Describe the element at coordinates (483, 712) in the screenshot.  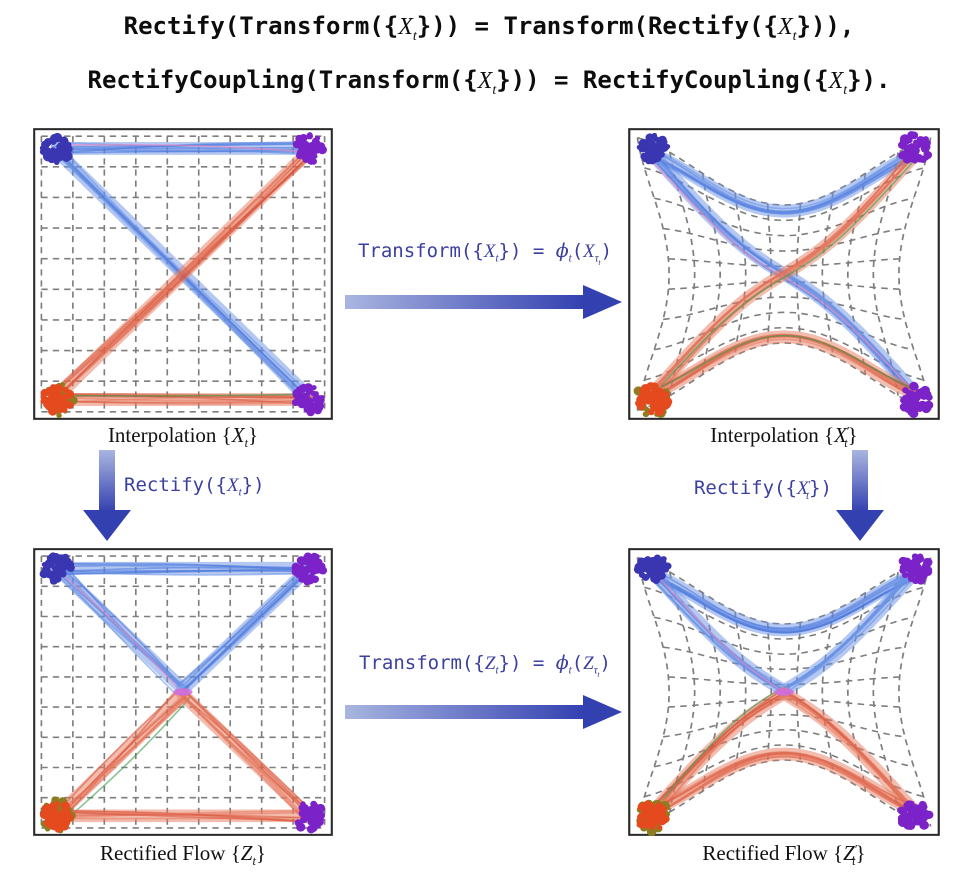
I see `transform-bottom-arrow-icon` at that location.